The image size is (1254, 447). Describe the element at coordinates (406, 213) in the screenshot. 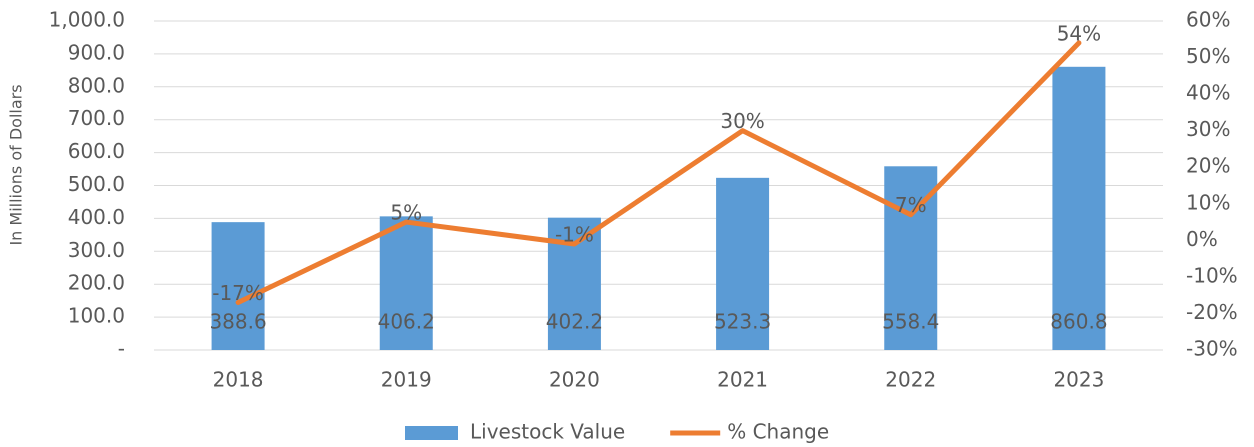

I see `line-value-label: 5%` at that location.